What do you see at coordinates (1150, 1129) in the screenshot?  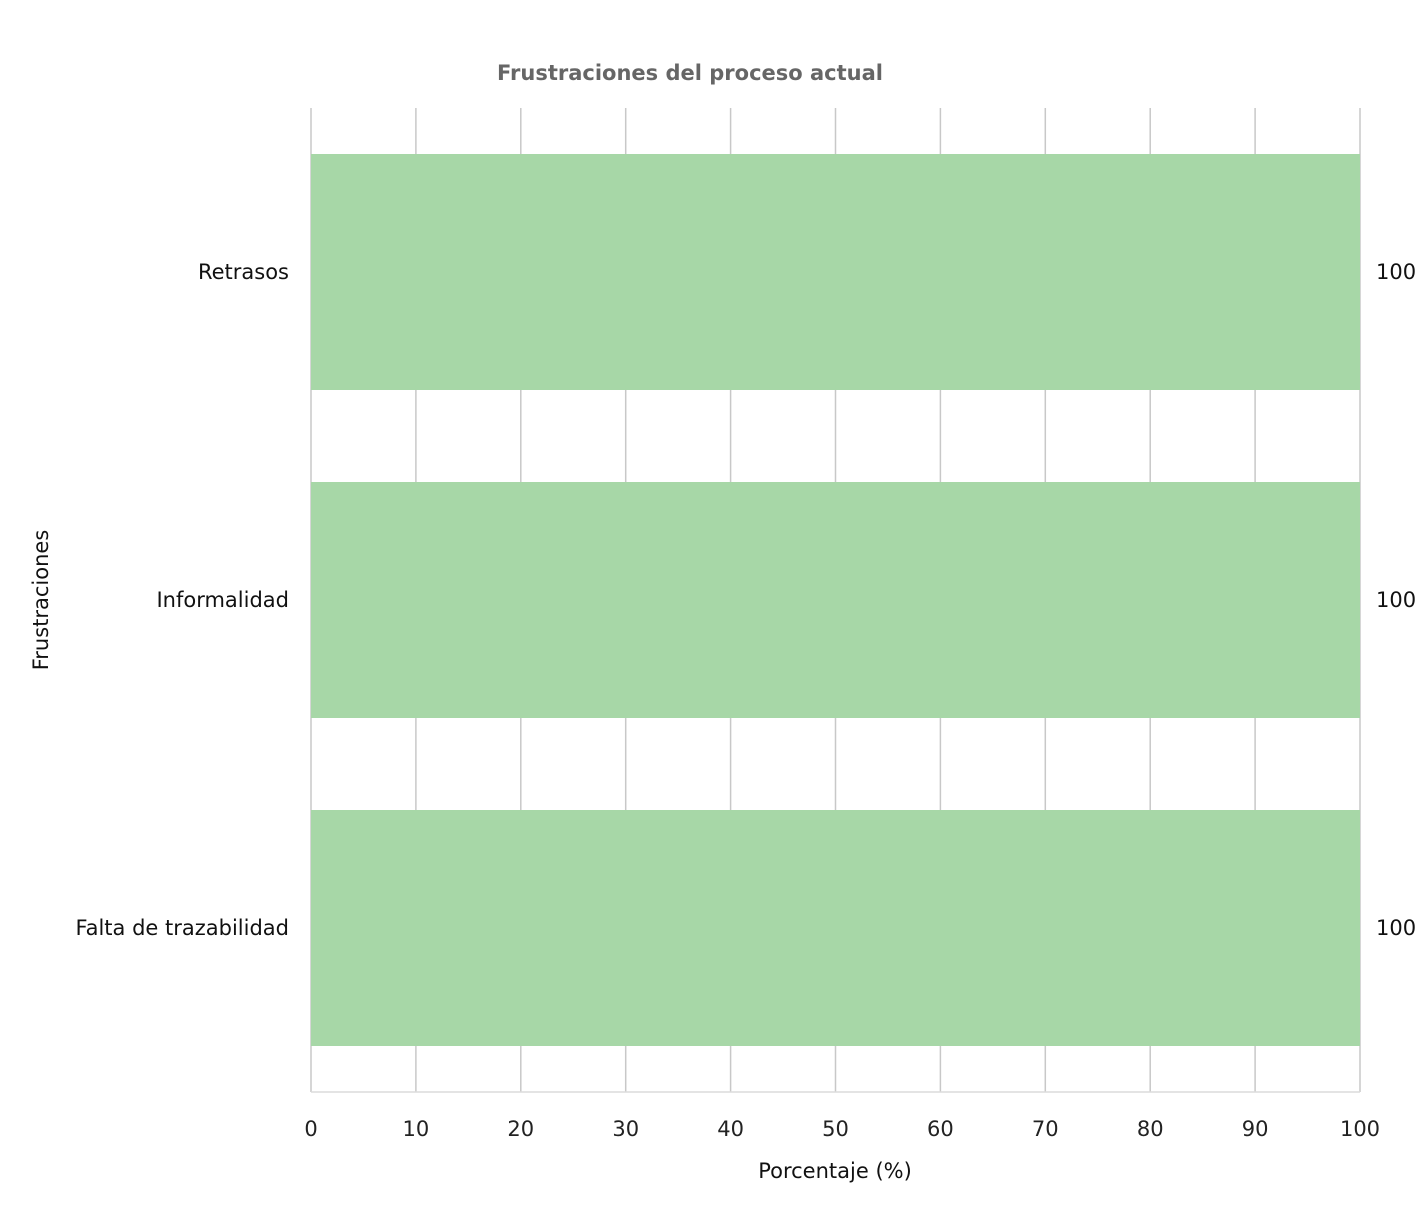 I see `x-tick-label: 80` at bounding box center [1150, 1129].